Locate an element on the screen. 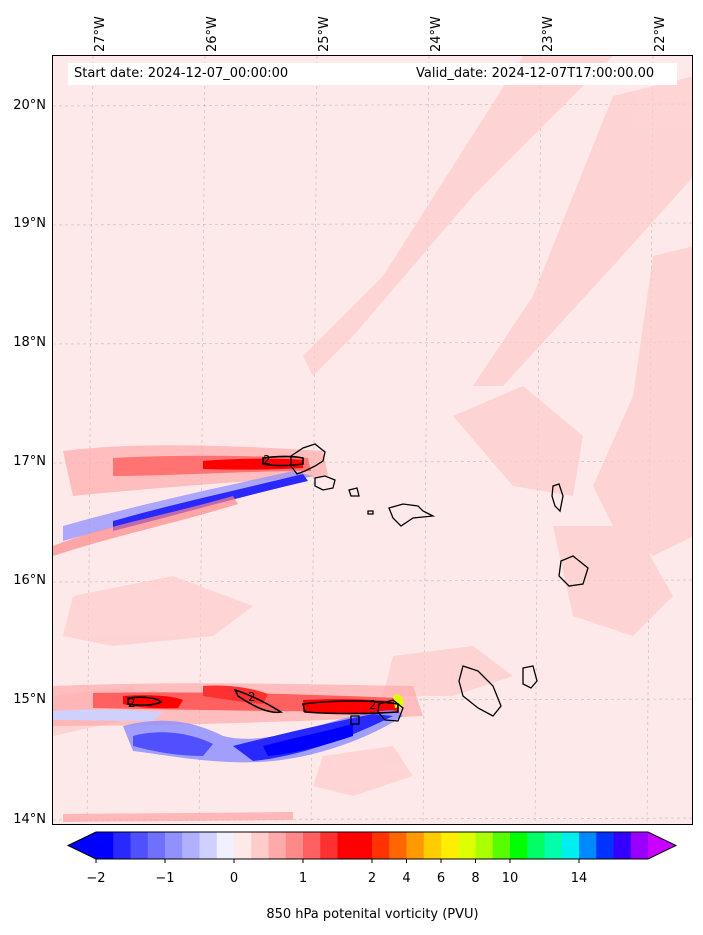 Image resolution: width=703 pixels, height=935 pixels. colorbar-tick-label: 4 is located at coordinates (406, 878).